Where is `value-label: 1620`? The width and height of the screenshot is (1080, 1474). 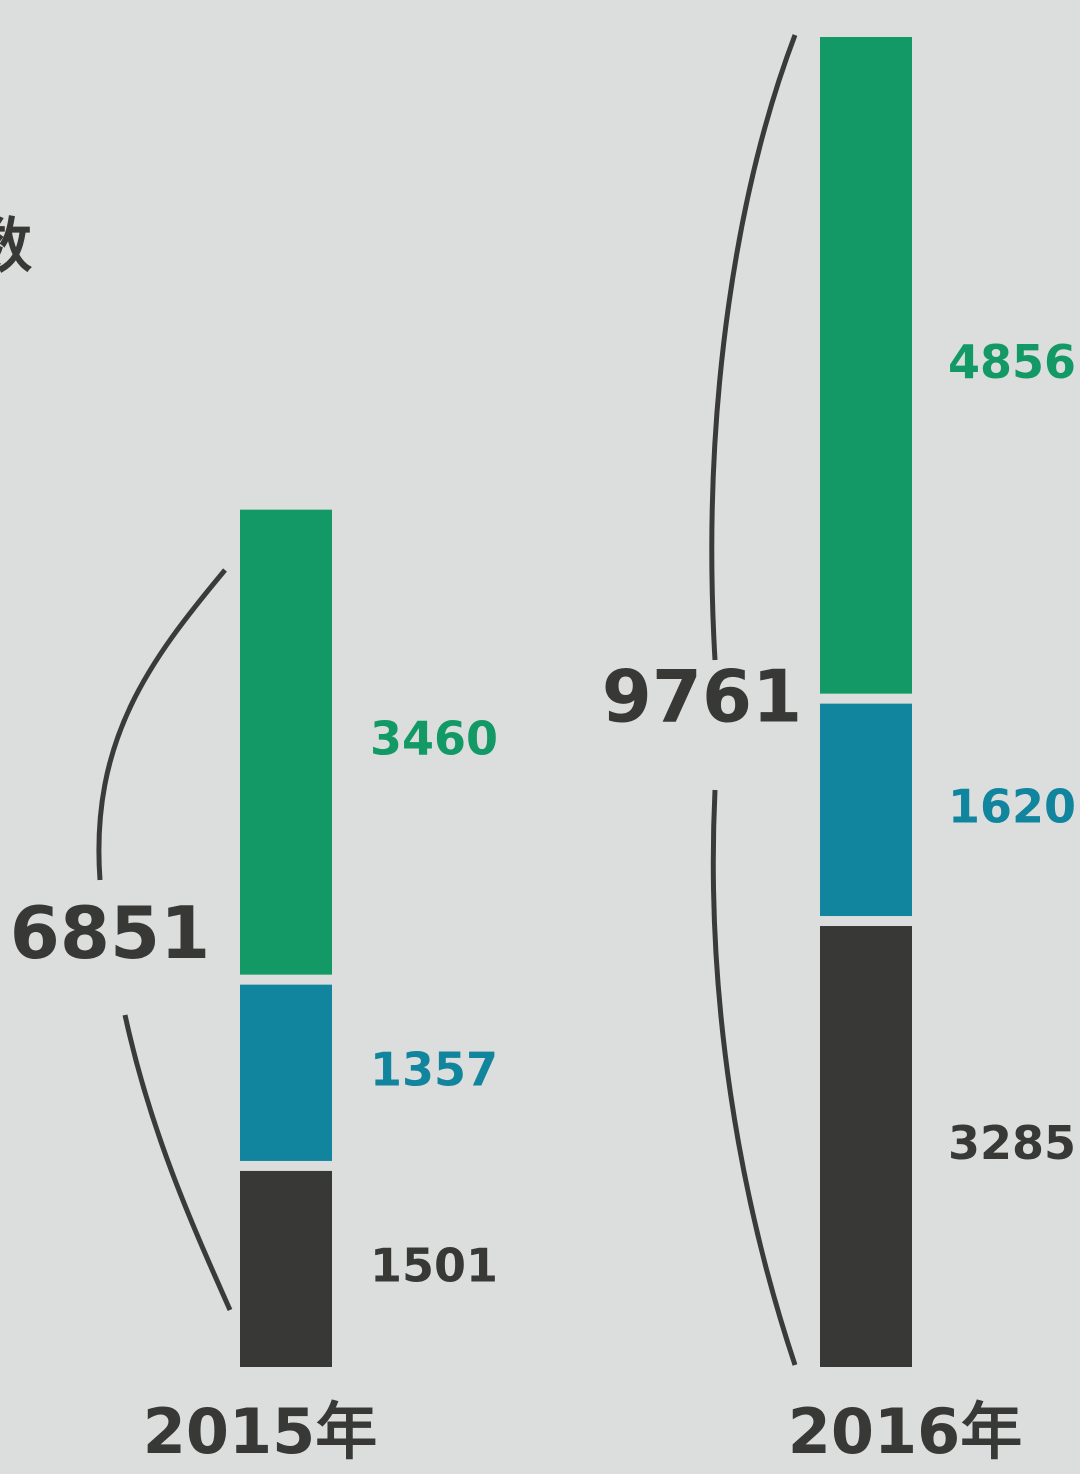 value-label: 1620 is located at coordinates (1012, 806).